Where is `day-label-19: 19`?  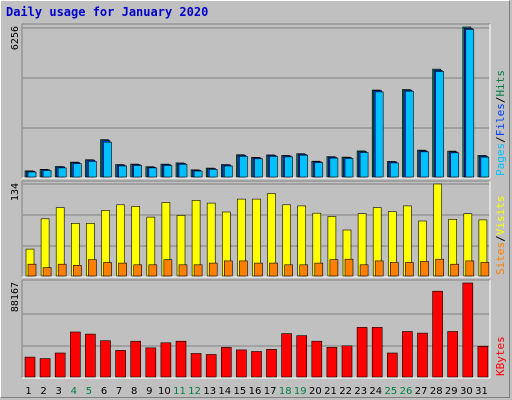 day-label-19: 19 is located at coordinates (300, 391).